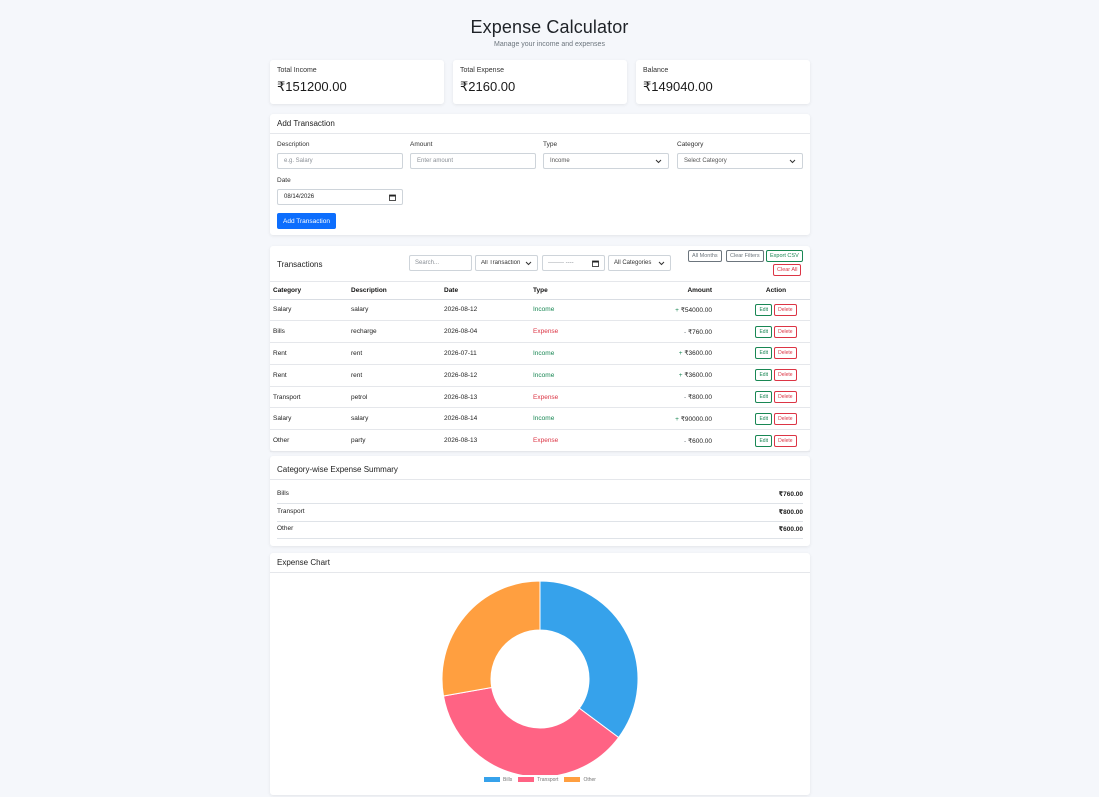 The image size is (1099, 797). Describe the element at coordinates (540, 532) in the screenshot. I see `summary-row: Other ₹600.00` at that location.